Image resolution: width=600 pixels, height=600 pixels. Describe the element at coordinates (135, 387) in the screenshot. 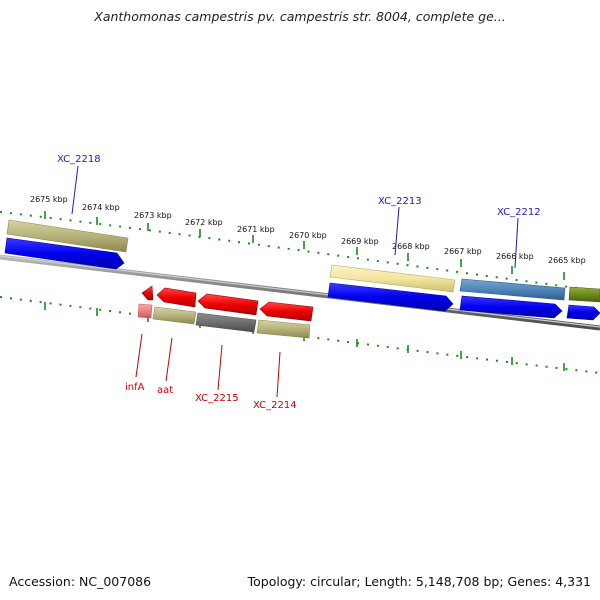

I see `gene-label-infa: infA` at that location.